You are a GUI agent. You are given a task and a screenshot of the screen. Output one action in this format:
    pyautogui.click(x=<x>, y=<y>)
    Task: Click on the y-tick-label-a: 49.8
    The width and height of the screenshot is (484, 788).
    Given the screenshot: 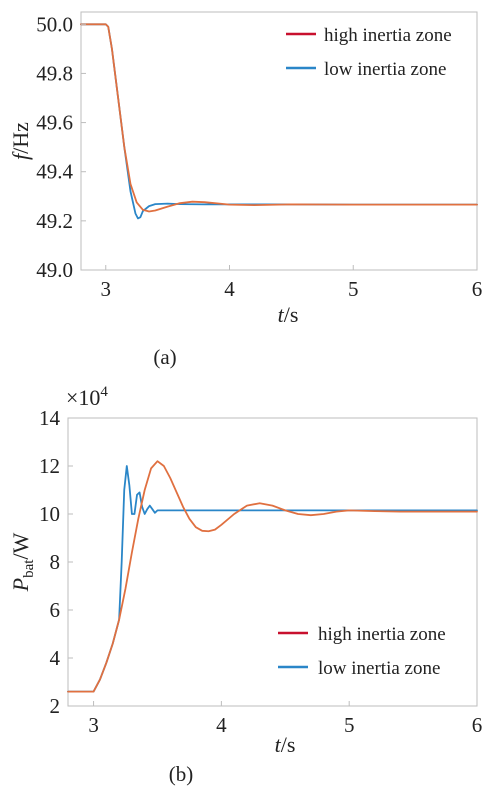 What is the action you would take?
    pyautogui.click(x=54, y=73)
    